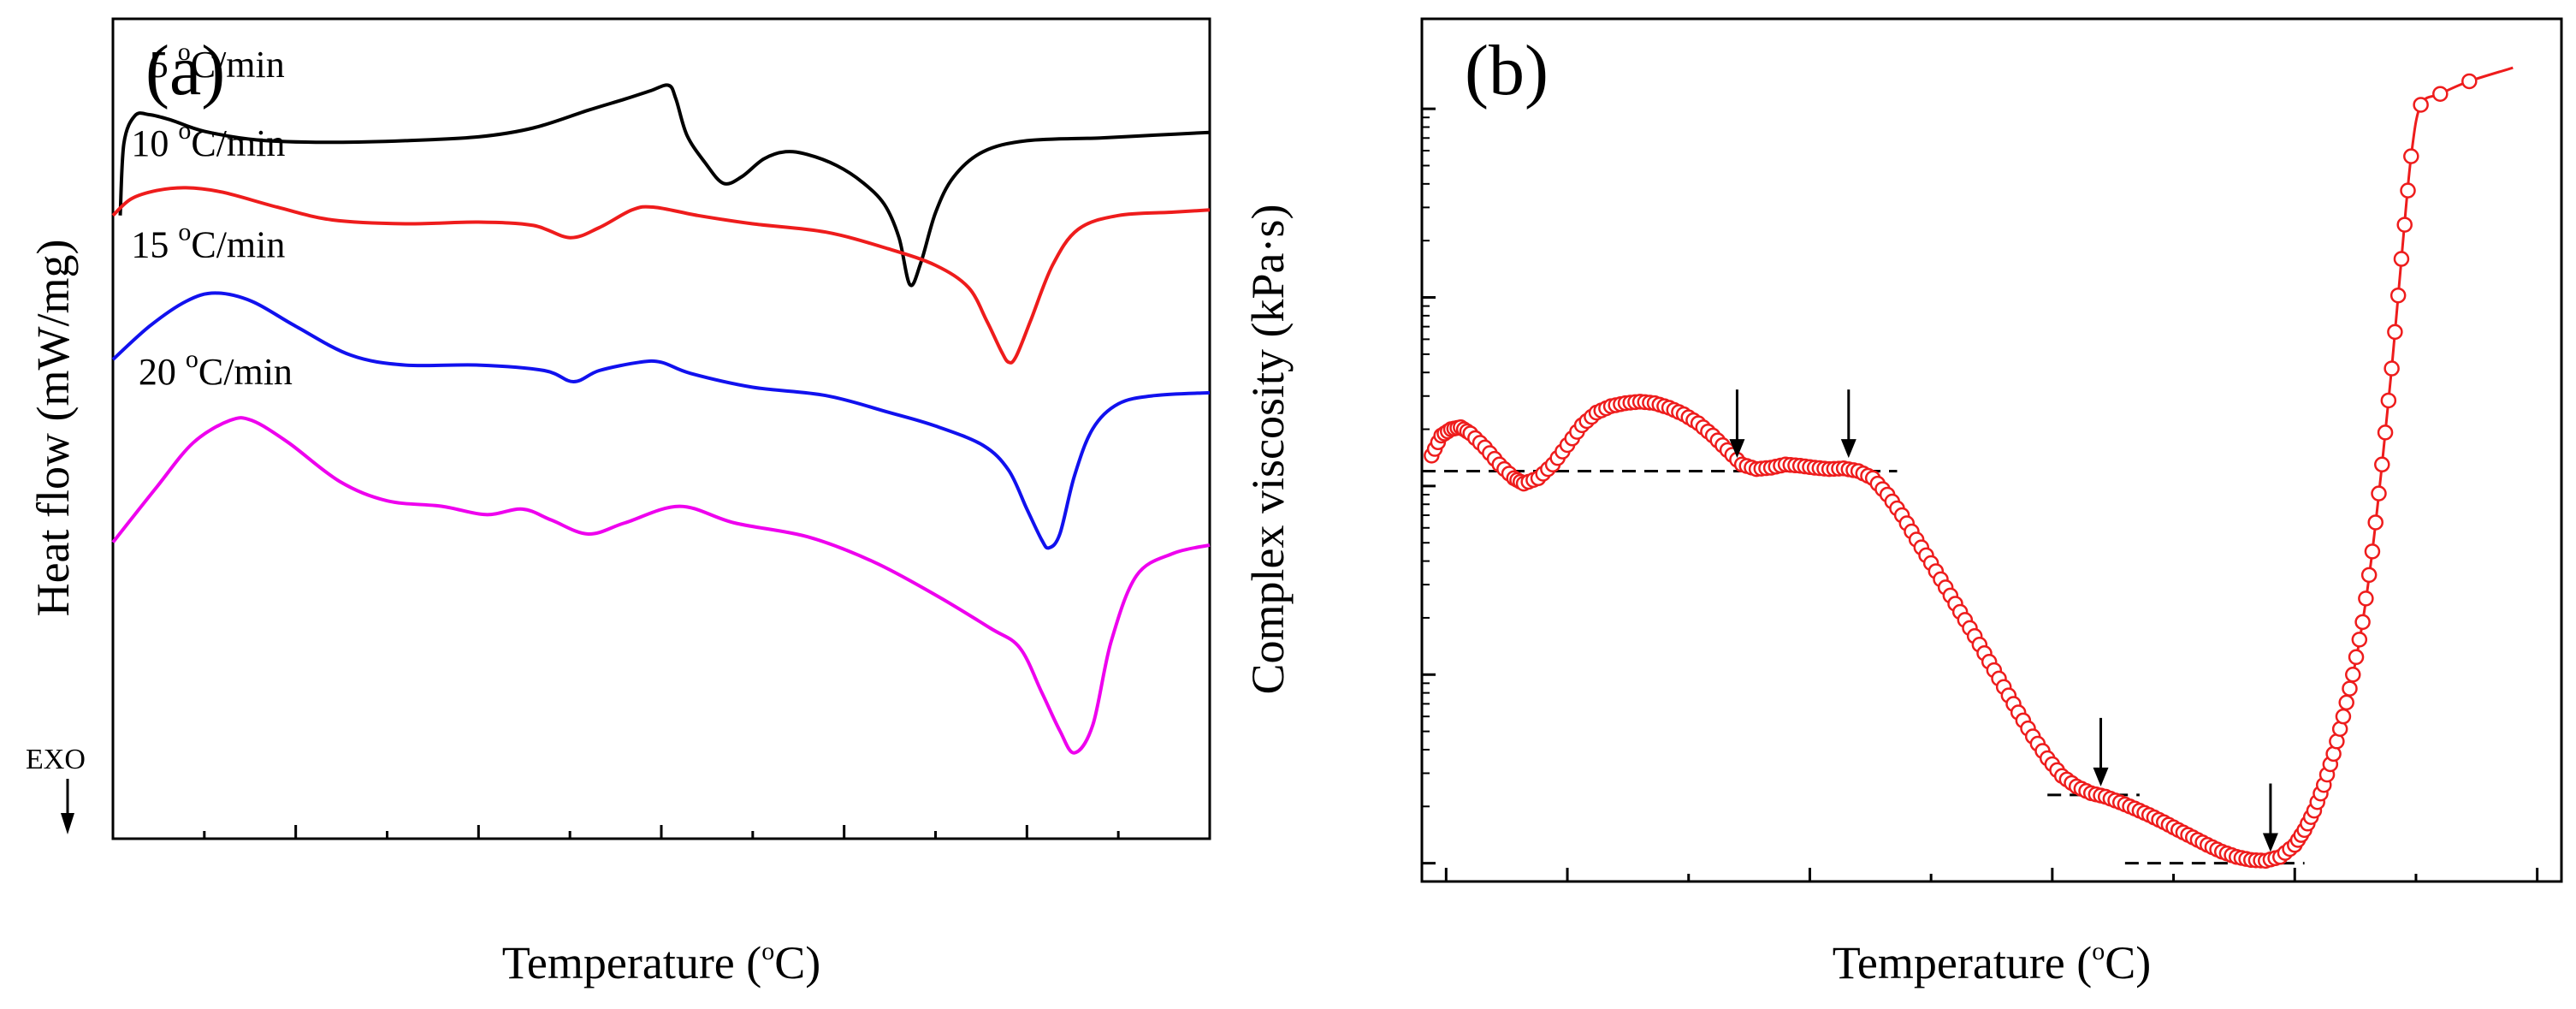 Image resolution: width=2576 pixels, height=1009 pixels. Describe the element at coordinates (67, 824) in the screenshot. I see `exo-arrow-head` at that location.